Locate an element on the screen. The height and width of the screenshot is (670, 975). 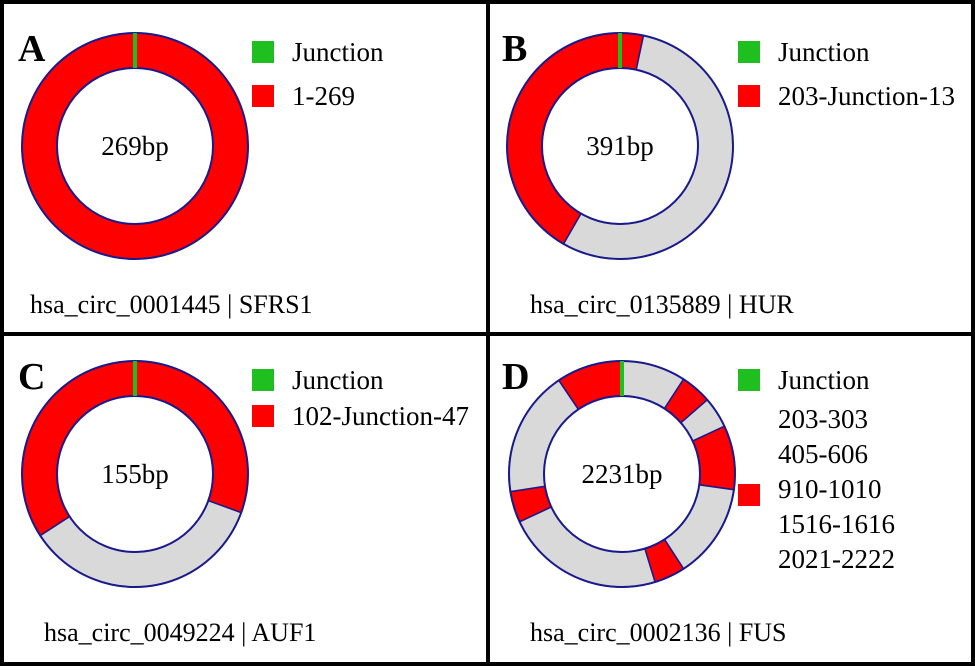
legend-label: 2021-2222 is located at coordinates (836, 559).